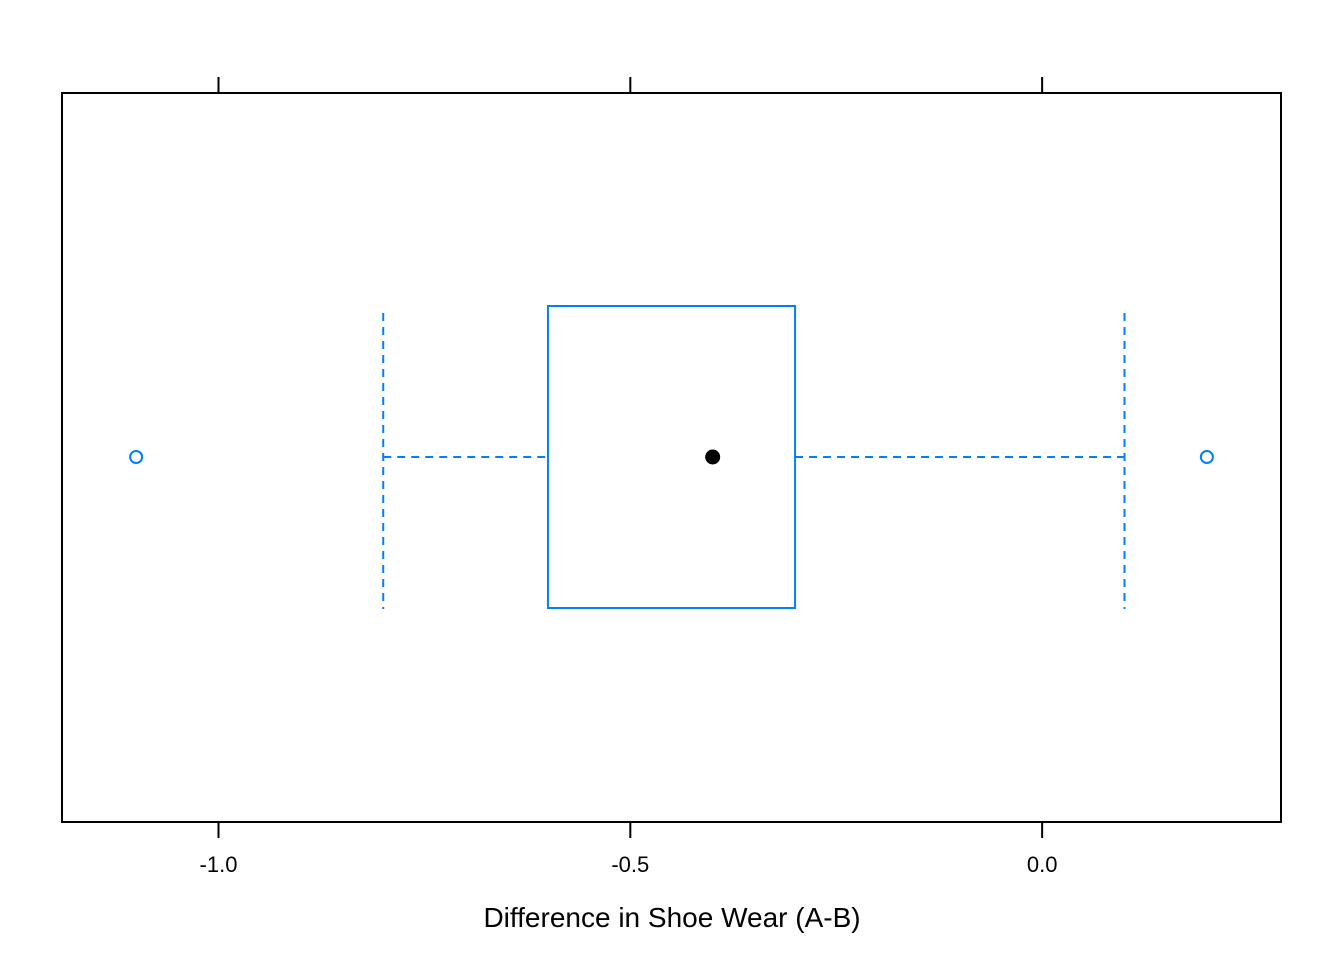 The width and height of the screenshot is (1344, 960). What do you see at coordinates (713, 457) in the screenshot?
I see `median-dot` at bounding box center [713, 457].